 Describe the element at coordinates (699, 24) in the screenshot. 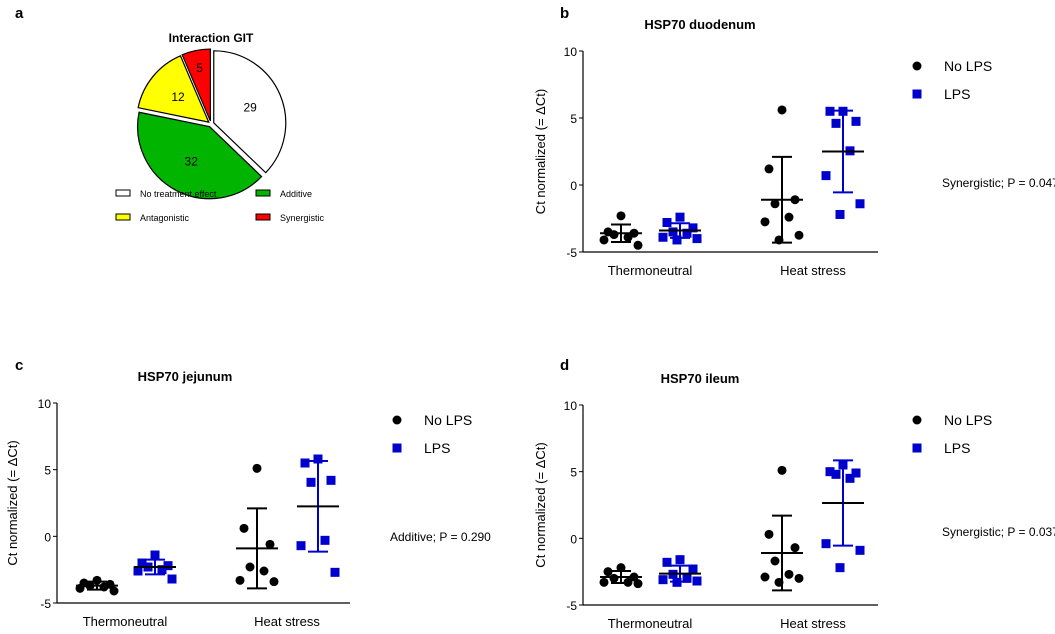

I see `chart-title: HSP70 duodenum` at that location.